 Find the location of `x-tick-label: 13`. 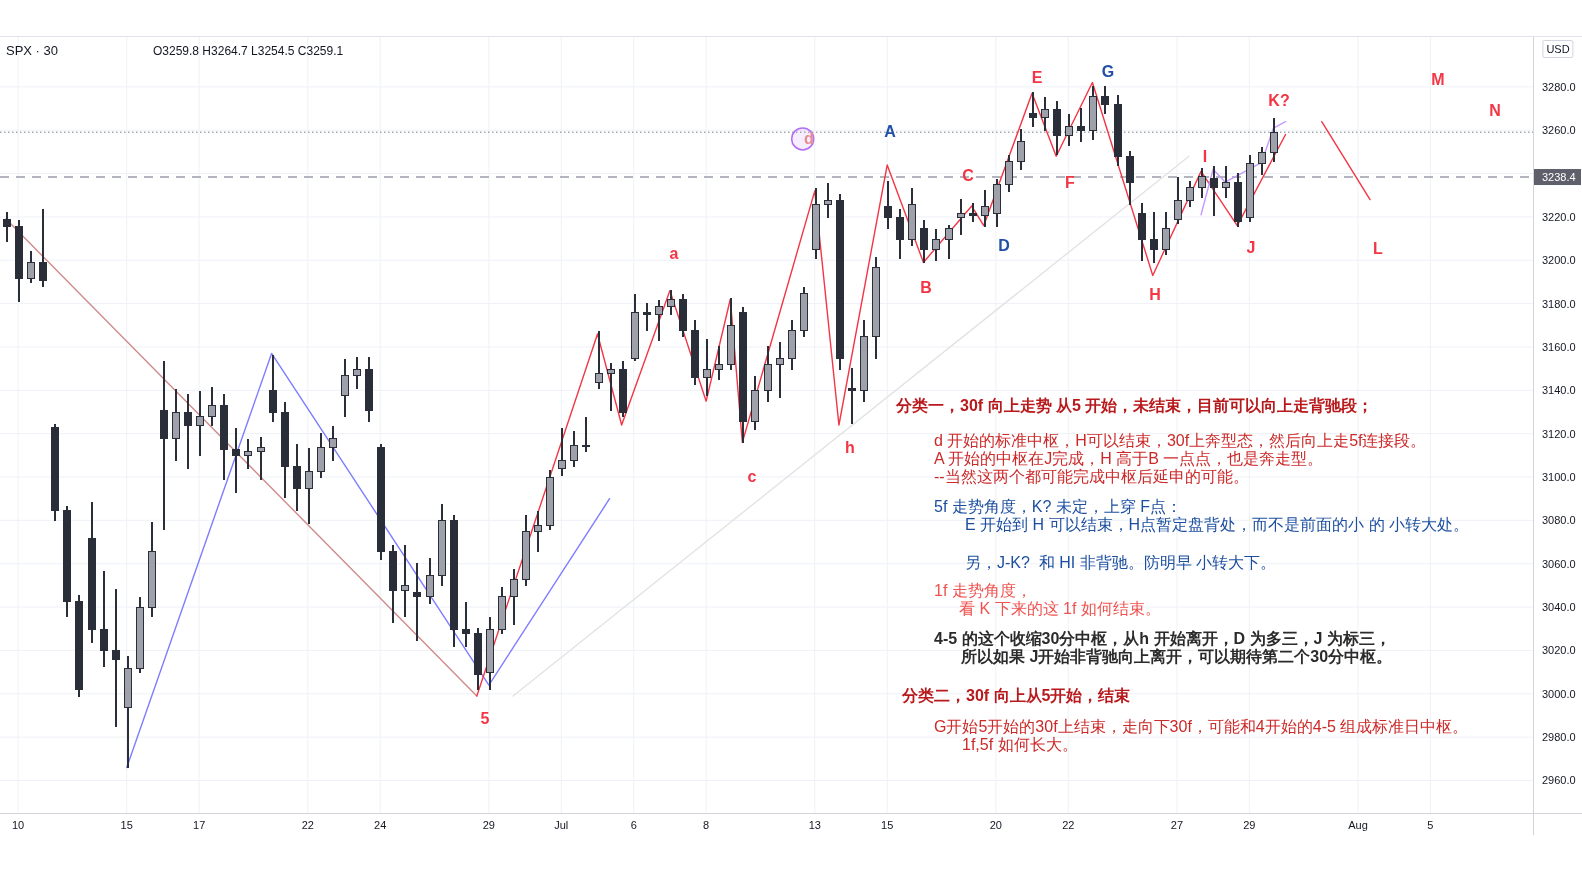

x-tick-label: 13 is located at coordinates (814, 825).